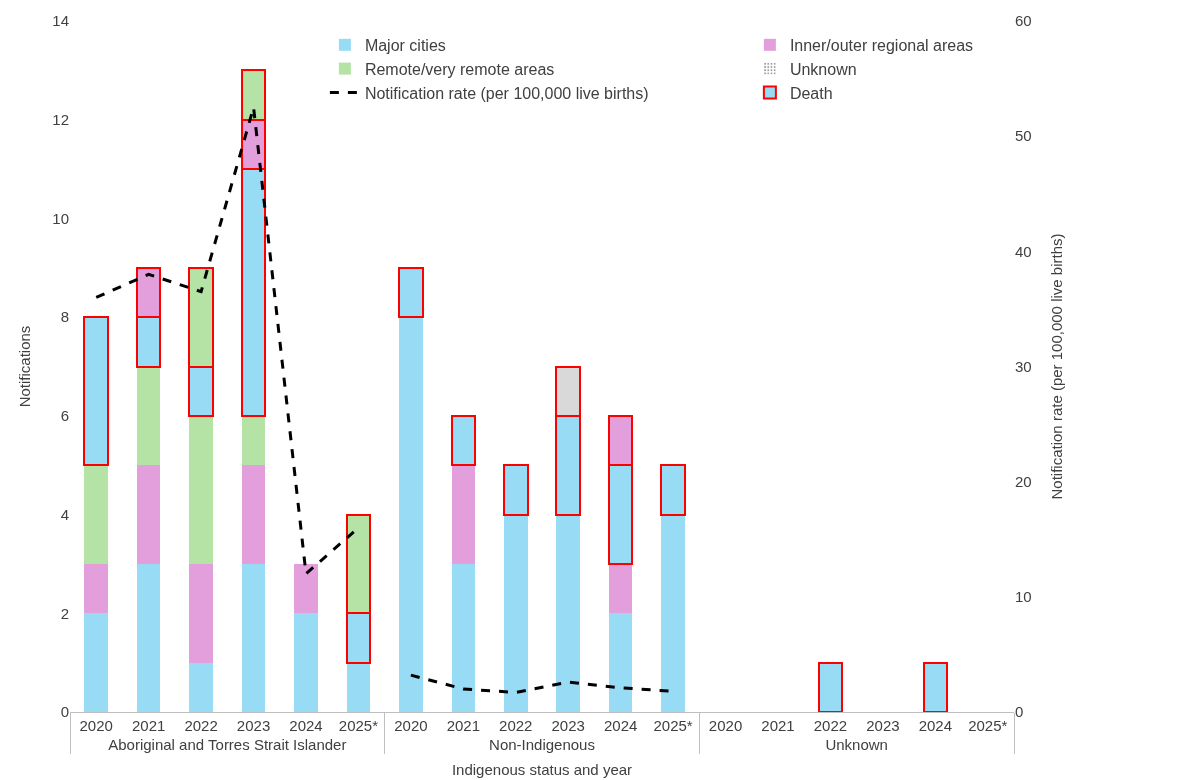 This screenshot has width=1187, height=780. I want to click on y2-tick-label: 60, so click(1023, 21).